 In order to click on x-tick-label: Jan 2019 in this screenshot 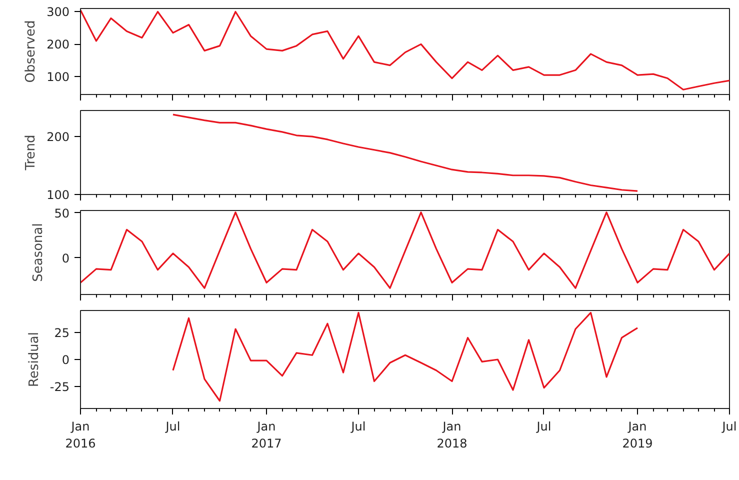, I will do `click(637, 435)`.